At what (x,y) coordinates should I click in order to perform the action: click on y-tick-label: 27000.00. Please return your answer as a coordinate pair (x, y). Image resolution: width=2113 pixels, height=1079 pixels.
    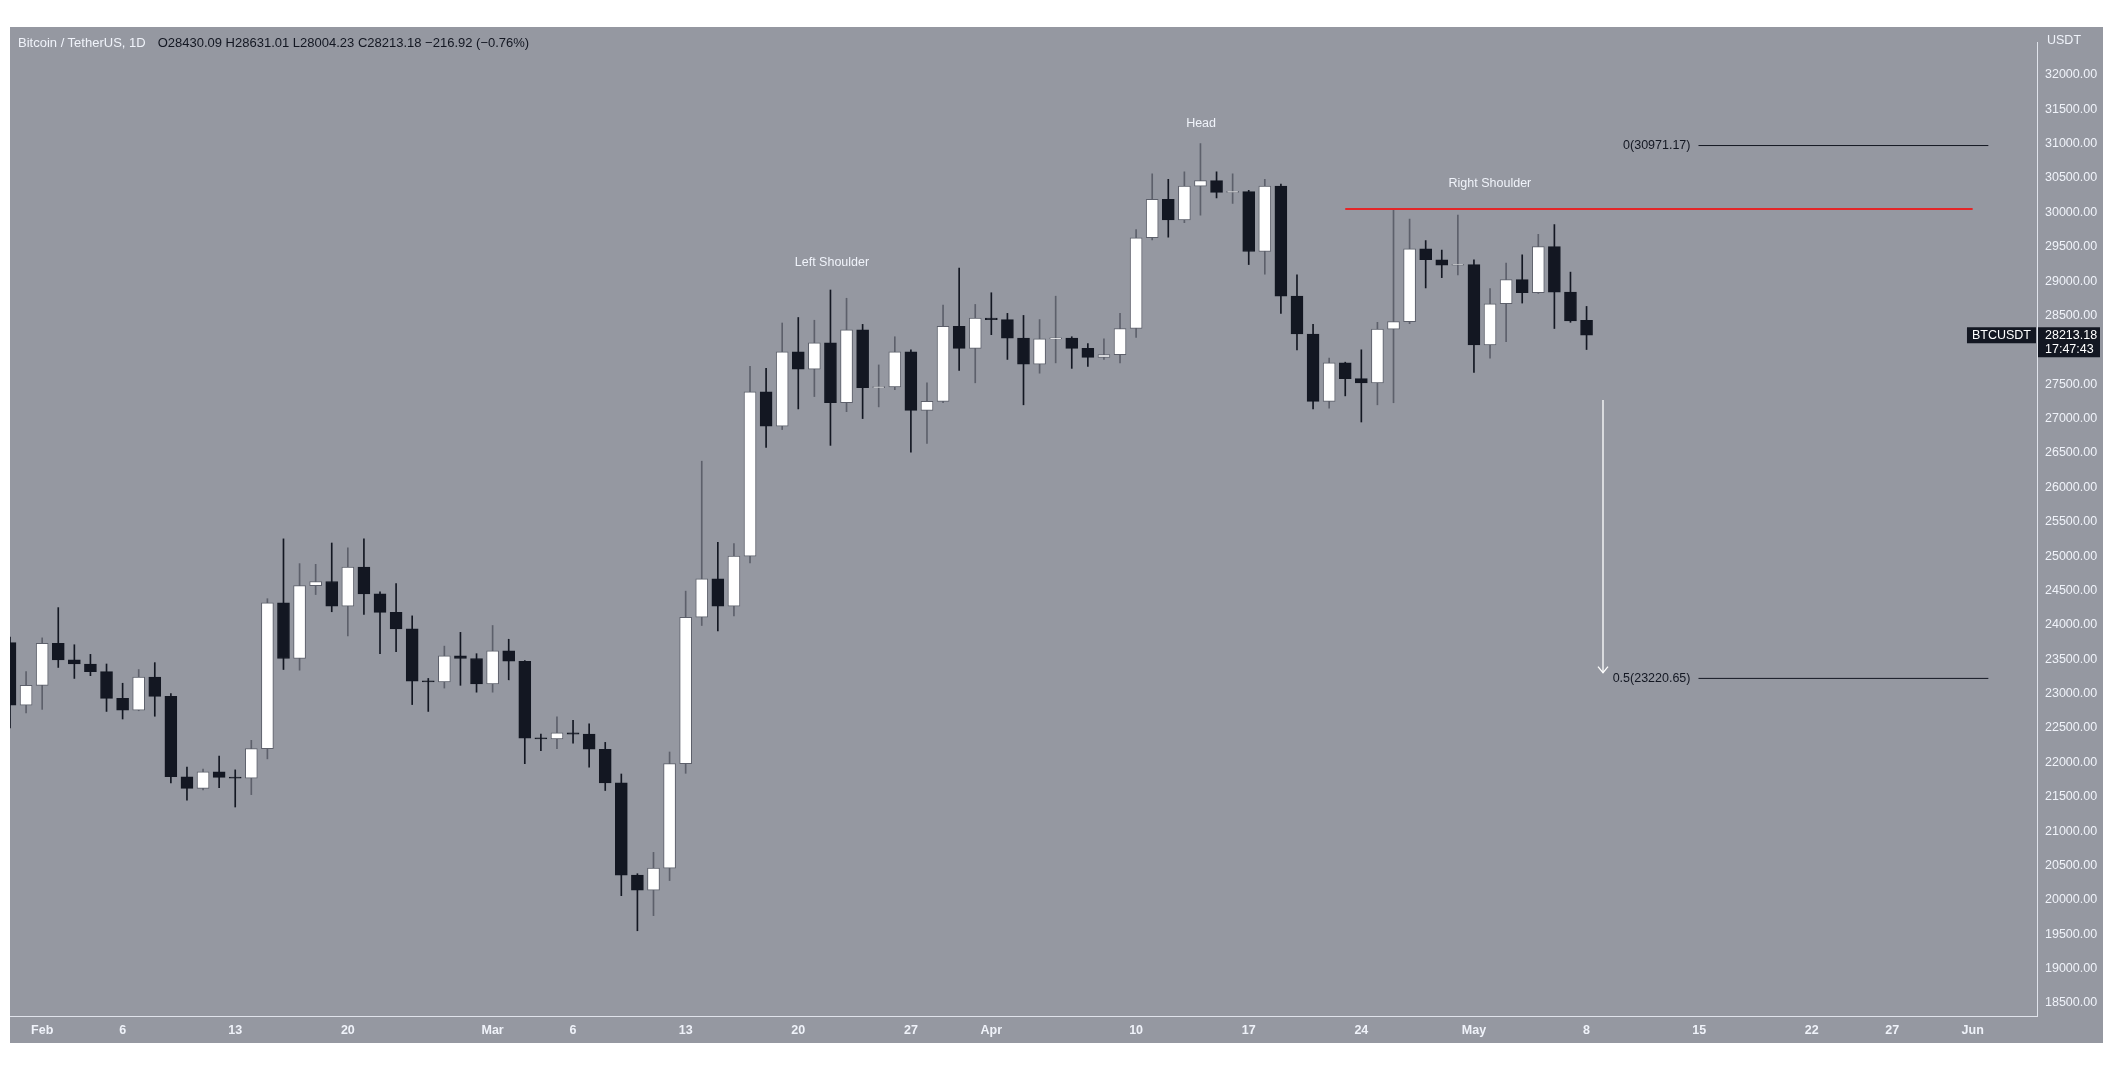
    Looking at the image, I should click on (2071, 418).